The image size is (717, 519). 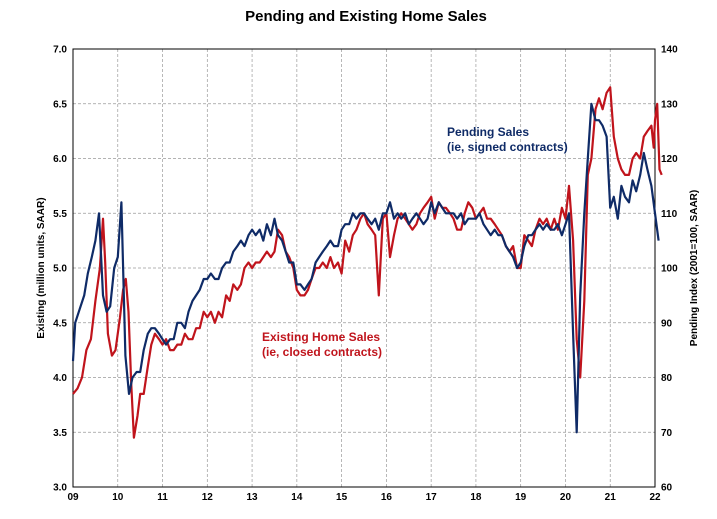 What do you see at coordinates (669, 159) in the screenshot?
I see `y-right-tick-label: 120` at bounding box center [669, 159].